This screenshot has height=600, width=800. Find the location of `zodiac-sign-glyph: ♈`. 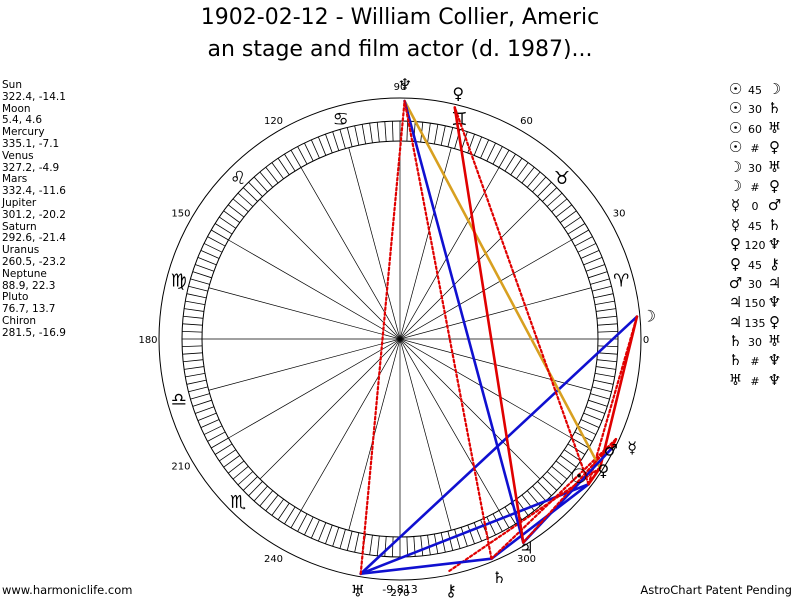

zodiac-sign-glyph: ♈ is located at coordinates (621, 281).